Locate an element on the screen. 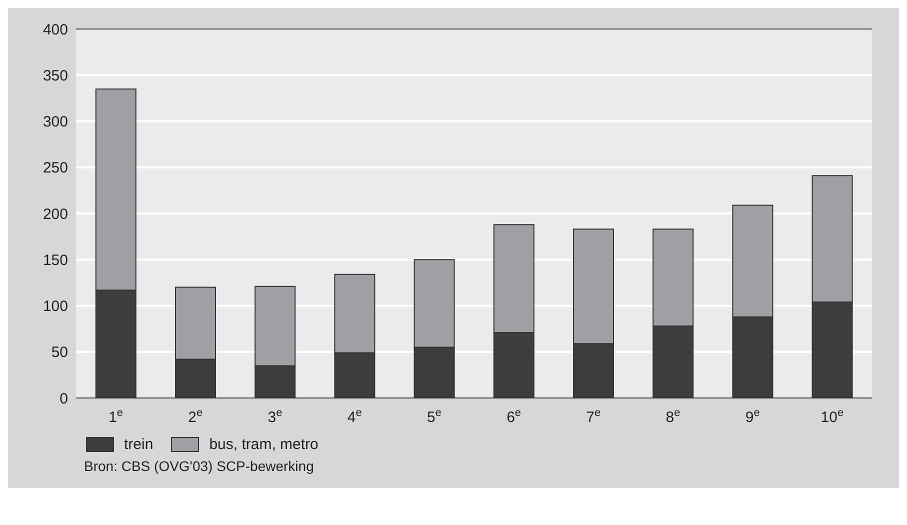  text: Bron: CBS (OVG'03) SCP-bewerking is located at coordinates (199, 466).